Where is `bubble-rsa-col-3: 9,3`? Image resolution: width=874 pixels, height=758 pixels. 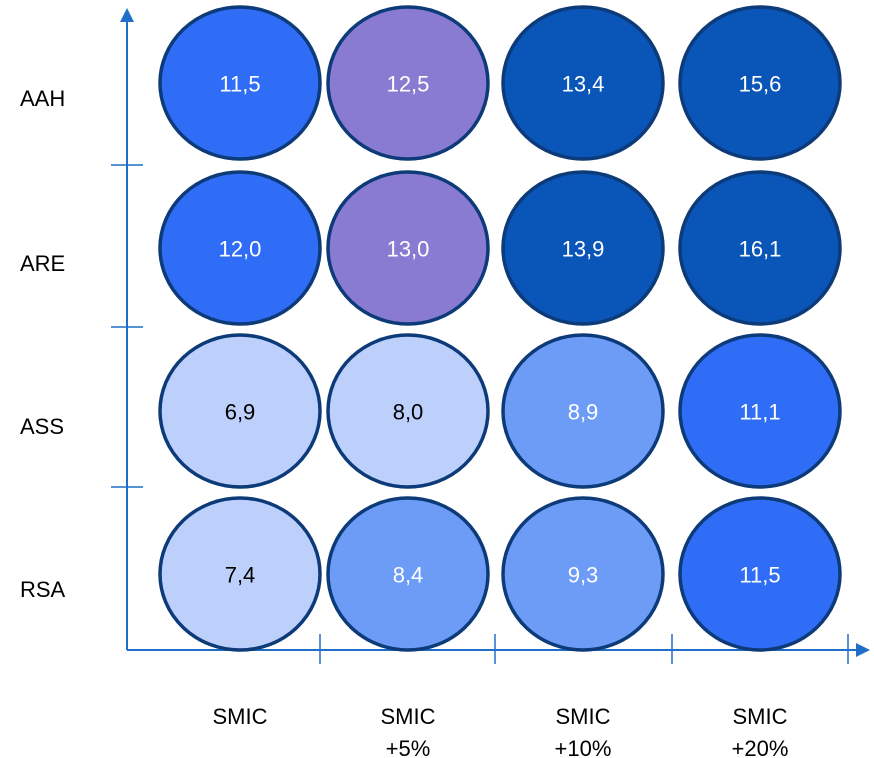 bubble-rsa-col-3: 9,3 is located at coordinates (583, 574).